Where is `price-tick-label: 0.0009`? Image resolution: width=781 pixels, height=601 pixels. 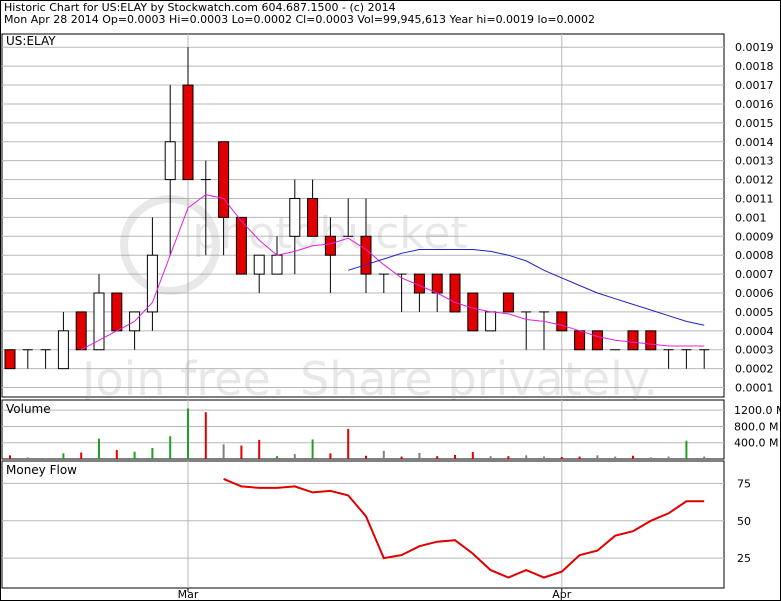 price-tick-label: 0.0009 is located at coordinates (754, 236).